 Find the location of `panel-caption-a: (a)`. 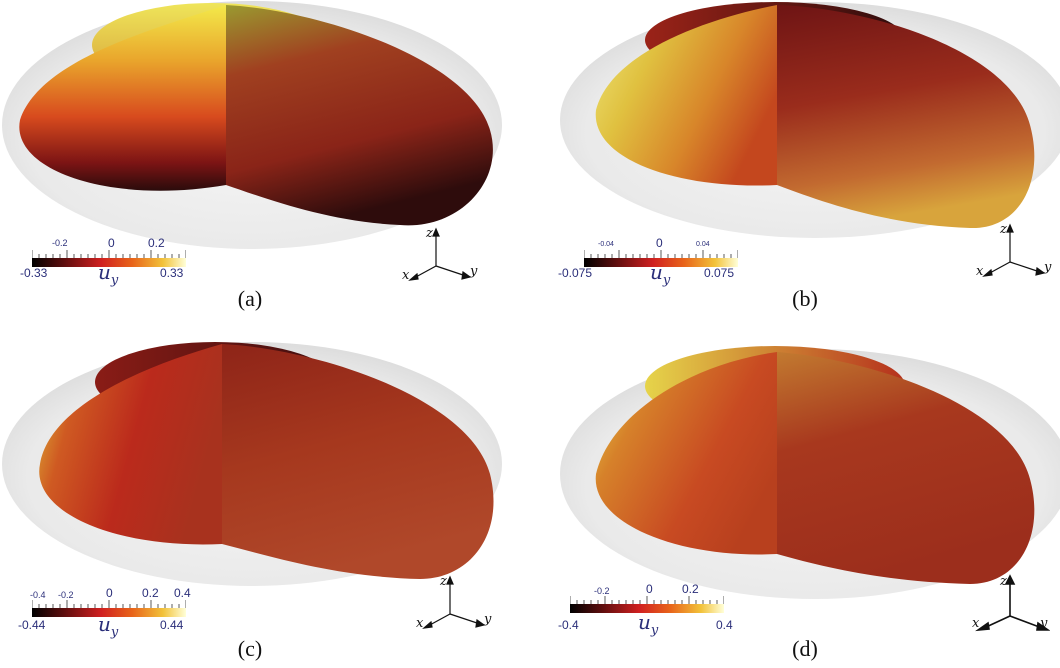

panel-caption-a: (a) is located at coordinates (250, 298).